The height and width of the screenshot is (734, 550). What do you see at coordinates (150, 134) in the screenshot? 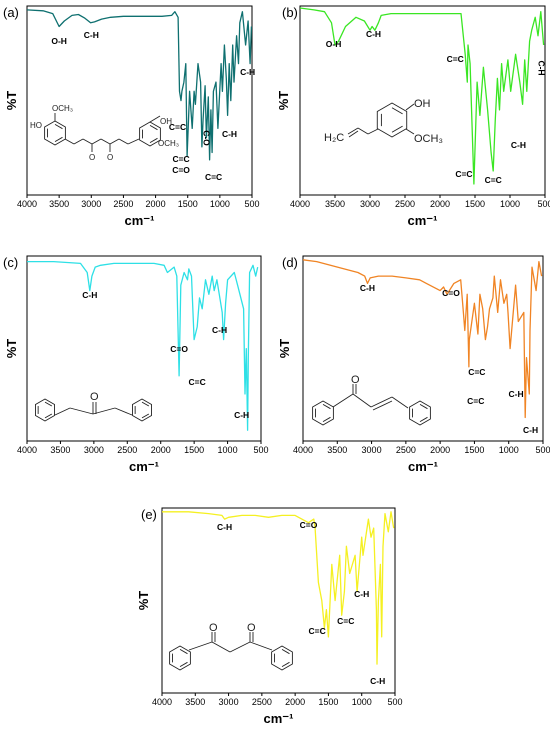
I see `curcumin-ring-right` at bounding box center [150, 134].